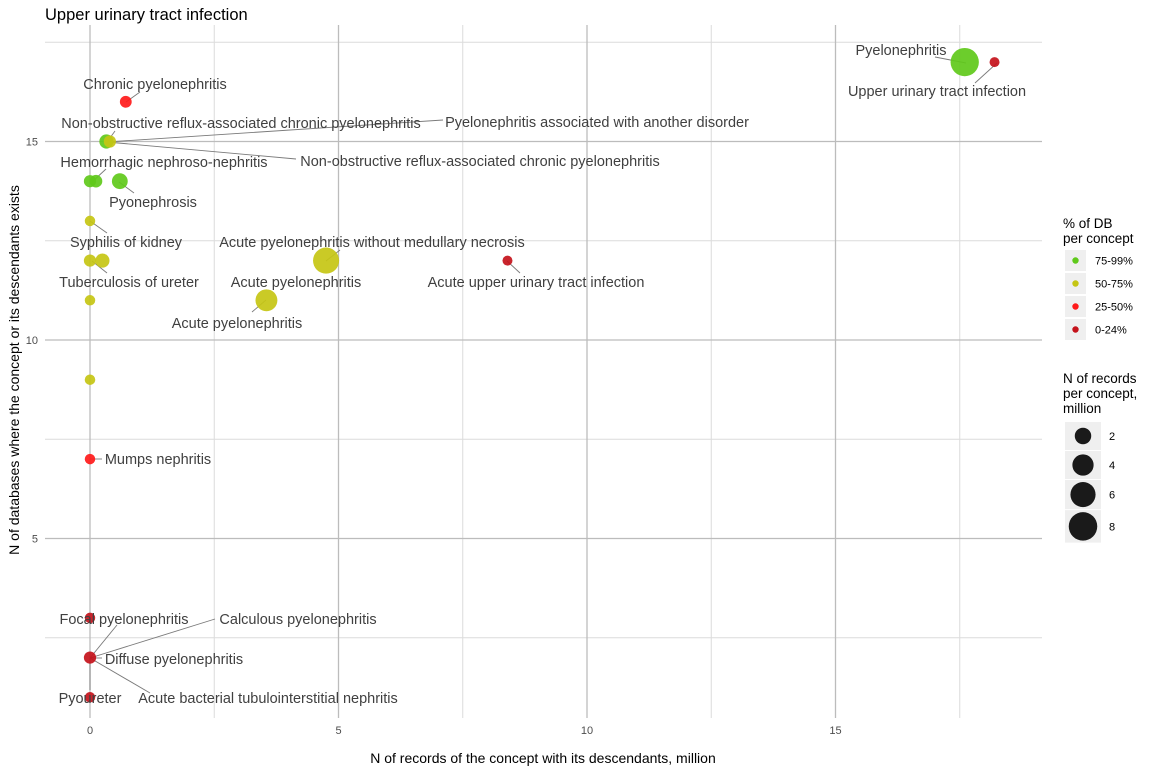 Image resolution: width=1160 pixels, height=772 pixels. What do you see at coordinates (338, 731) in the screenshot?
I see `x-tick-label: 5` at bounding box center [338, 731].